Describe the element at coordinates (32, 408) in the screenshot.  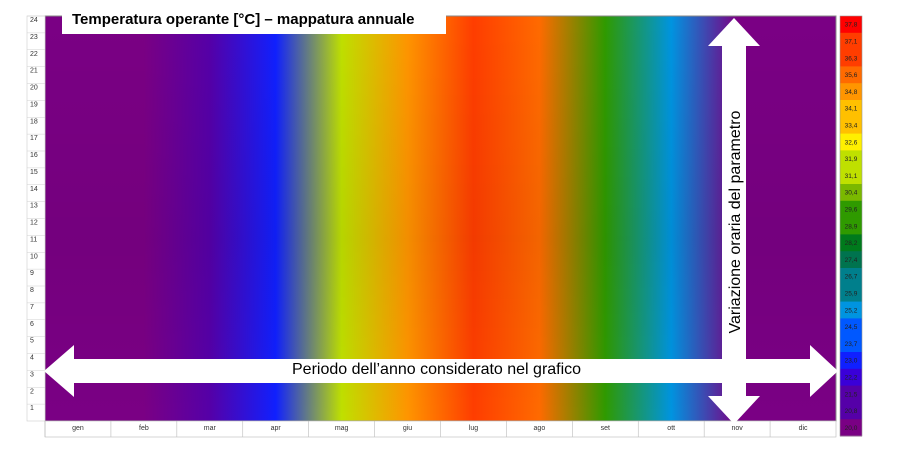
I see `y-tick-label: 1` at that location.